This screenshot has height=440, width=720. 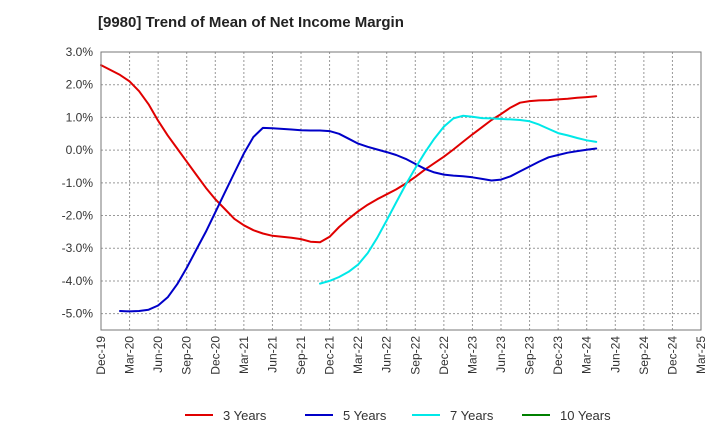 I want to click on x-tick-label: Jun-21, so click(x=272, y=354).